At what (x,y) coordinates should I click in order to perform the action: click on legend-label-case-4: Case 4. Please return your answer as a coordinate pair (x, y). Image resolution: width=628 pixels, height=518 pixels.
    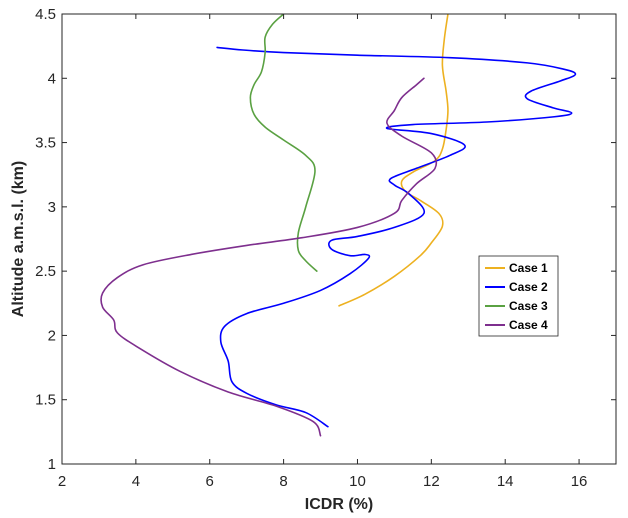
    Looking at the image, I should click on (528, 325).